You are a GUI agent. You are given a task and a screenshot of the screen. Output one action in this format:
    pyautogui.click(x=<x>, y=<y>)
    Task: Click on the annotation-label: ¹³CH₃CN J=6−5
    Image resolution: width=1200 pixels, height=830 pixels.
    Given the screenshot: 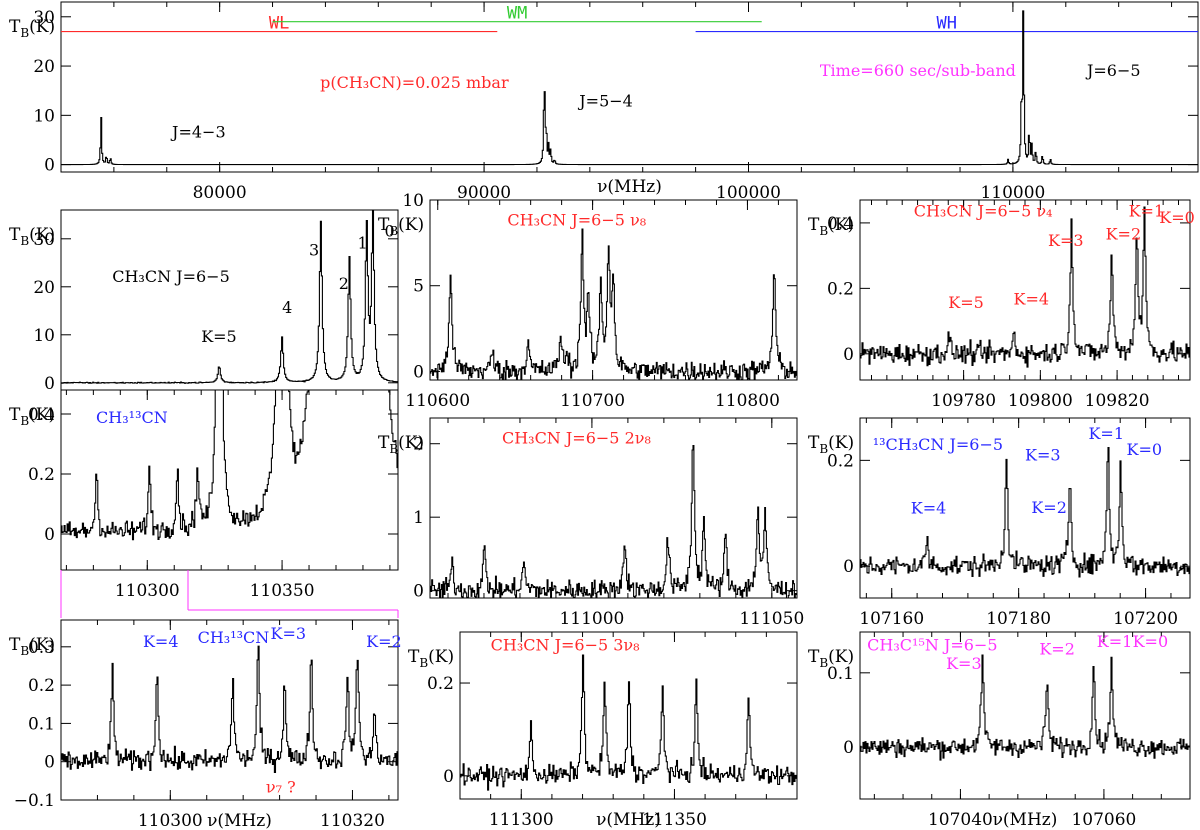 What is the action you would take?
    pyautogui.click(x=938, y=444)
    